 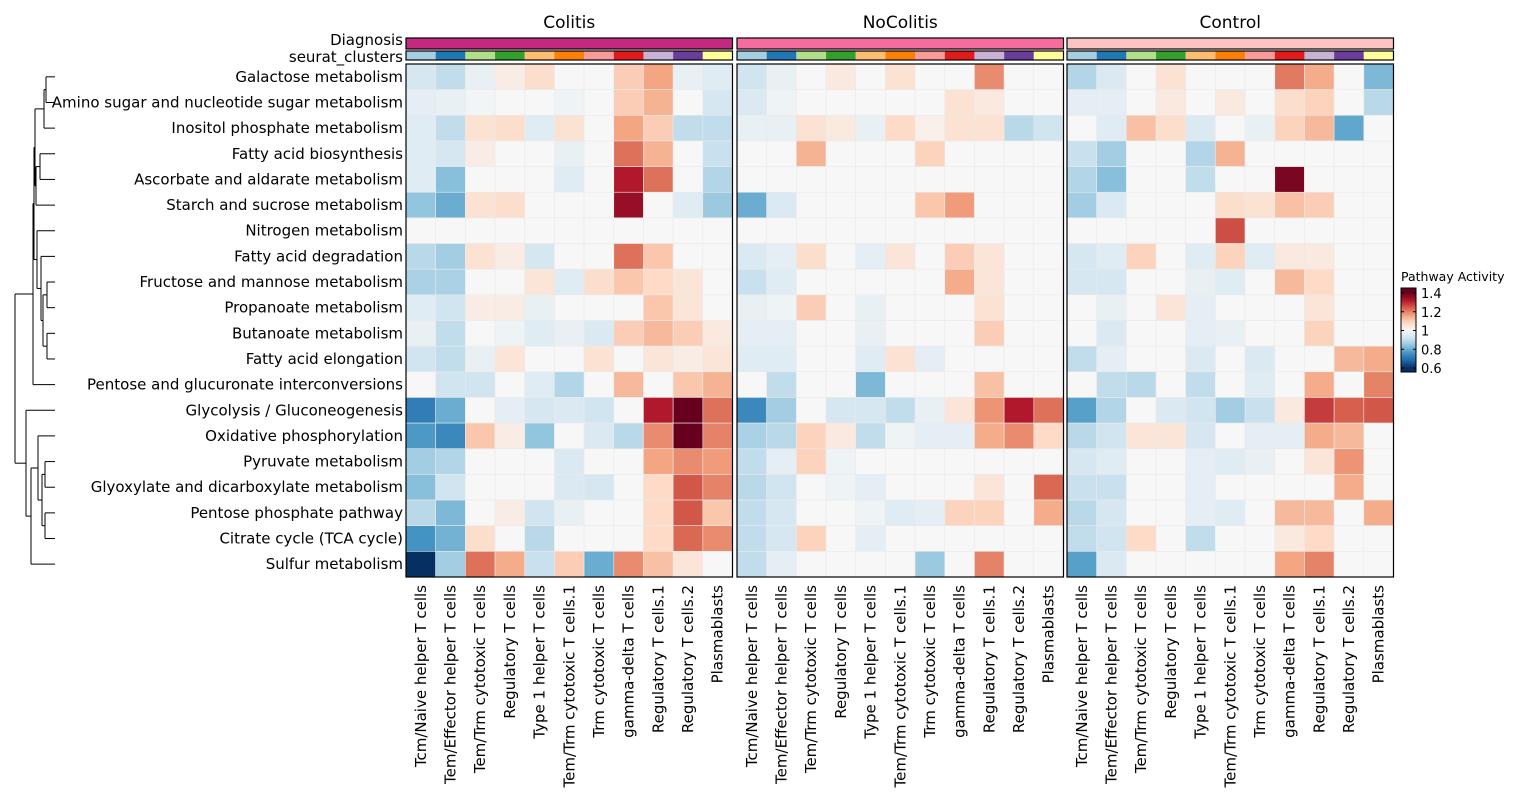 What do you see at coordinates (480, 679) in the screenshot?
I see `column-label: Tem/Trm cytotoxic T cells` at bounding box center [480, 679].